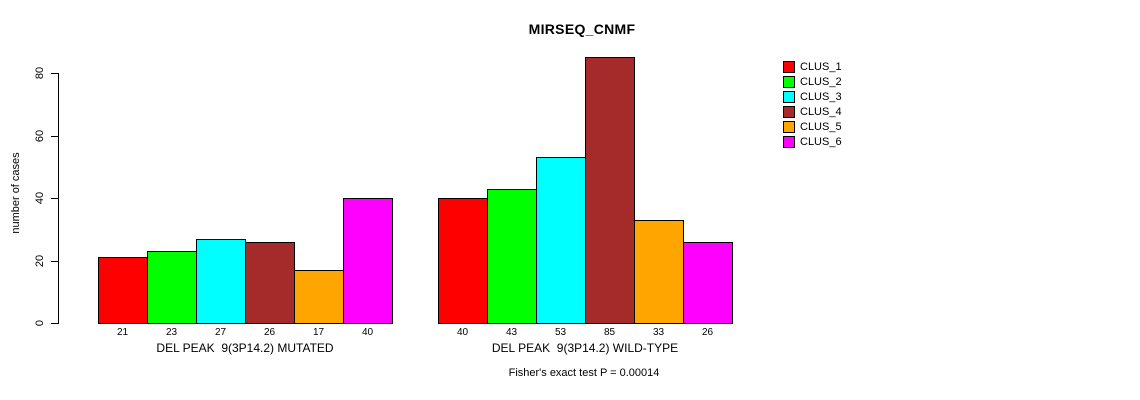 The width and height of the screenshot is (1140, 400). Describe the element at coordinates (319, 297) in the screenshot. I see `bar-clus_5-mutated` at that location.